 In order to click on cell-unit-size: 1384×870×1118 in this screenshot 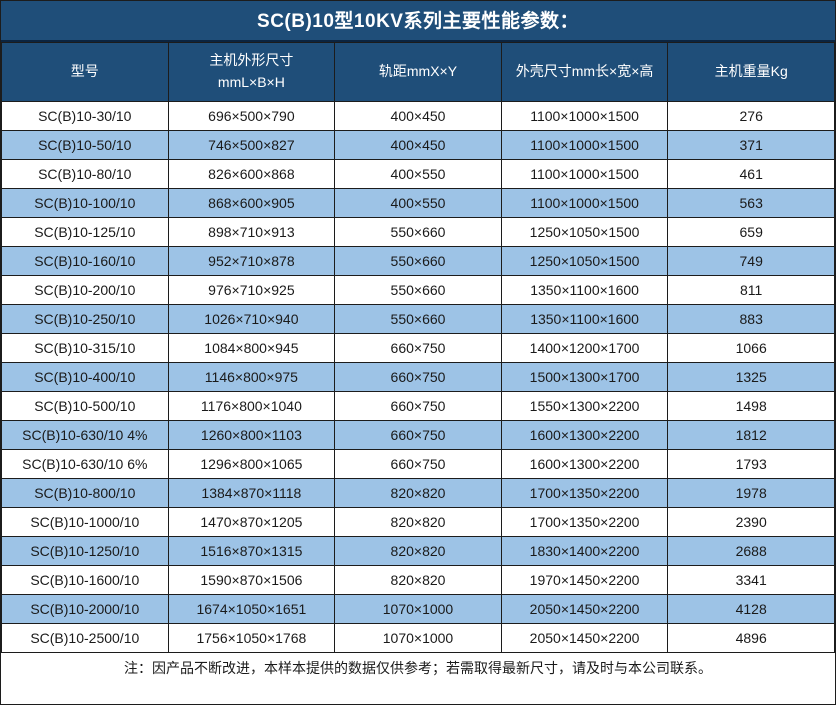, I will do `click(251, 493)`.